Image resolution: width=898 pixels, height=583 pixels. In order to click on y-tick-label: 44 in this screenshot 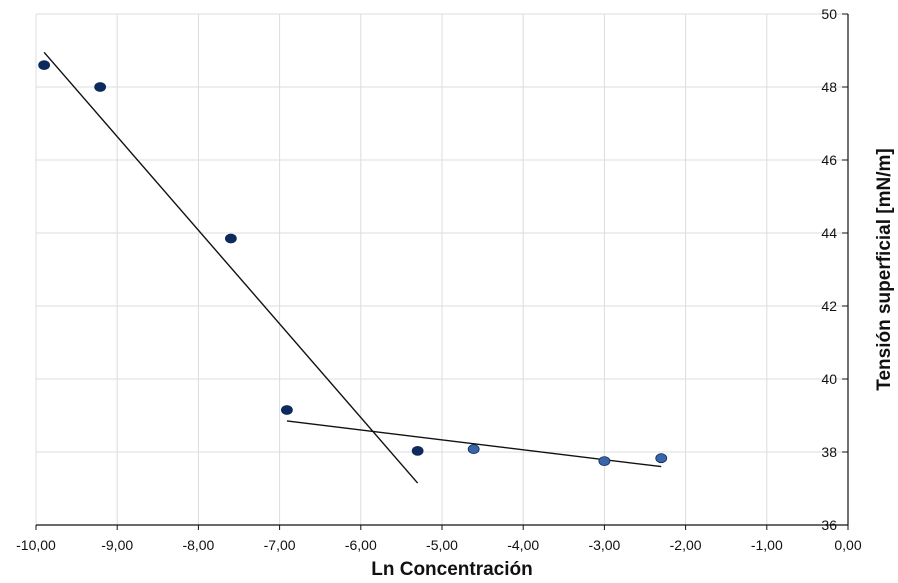, I will do `click(829, 233)`.